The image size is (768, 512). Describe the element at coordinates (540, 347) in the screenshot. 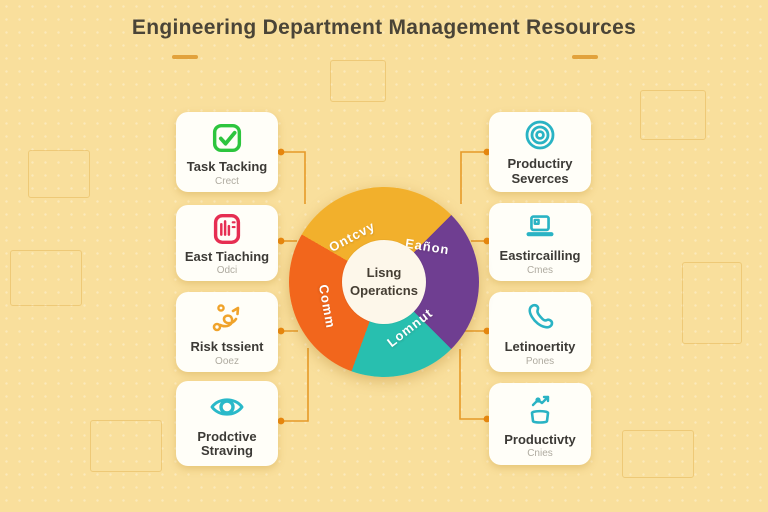

I see `card-title: Letinoertity` at that location.